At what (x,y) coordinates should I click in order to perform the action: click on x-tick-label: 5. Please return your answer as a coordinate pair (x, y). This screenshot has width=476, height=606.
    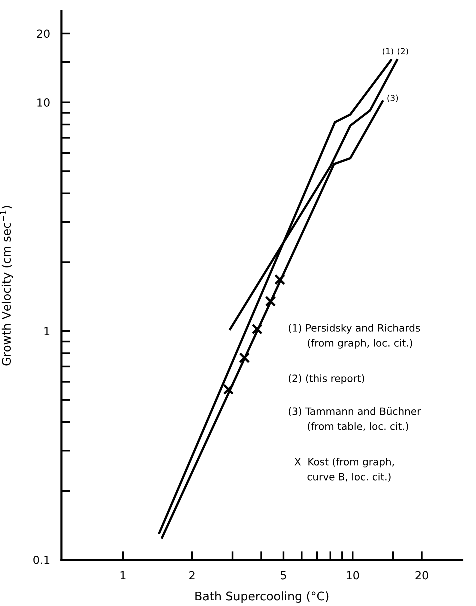
    Looking at the image, I should click on (283, 575).